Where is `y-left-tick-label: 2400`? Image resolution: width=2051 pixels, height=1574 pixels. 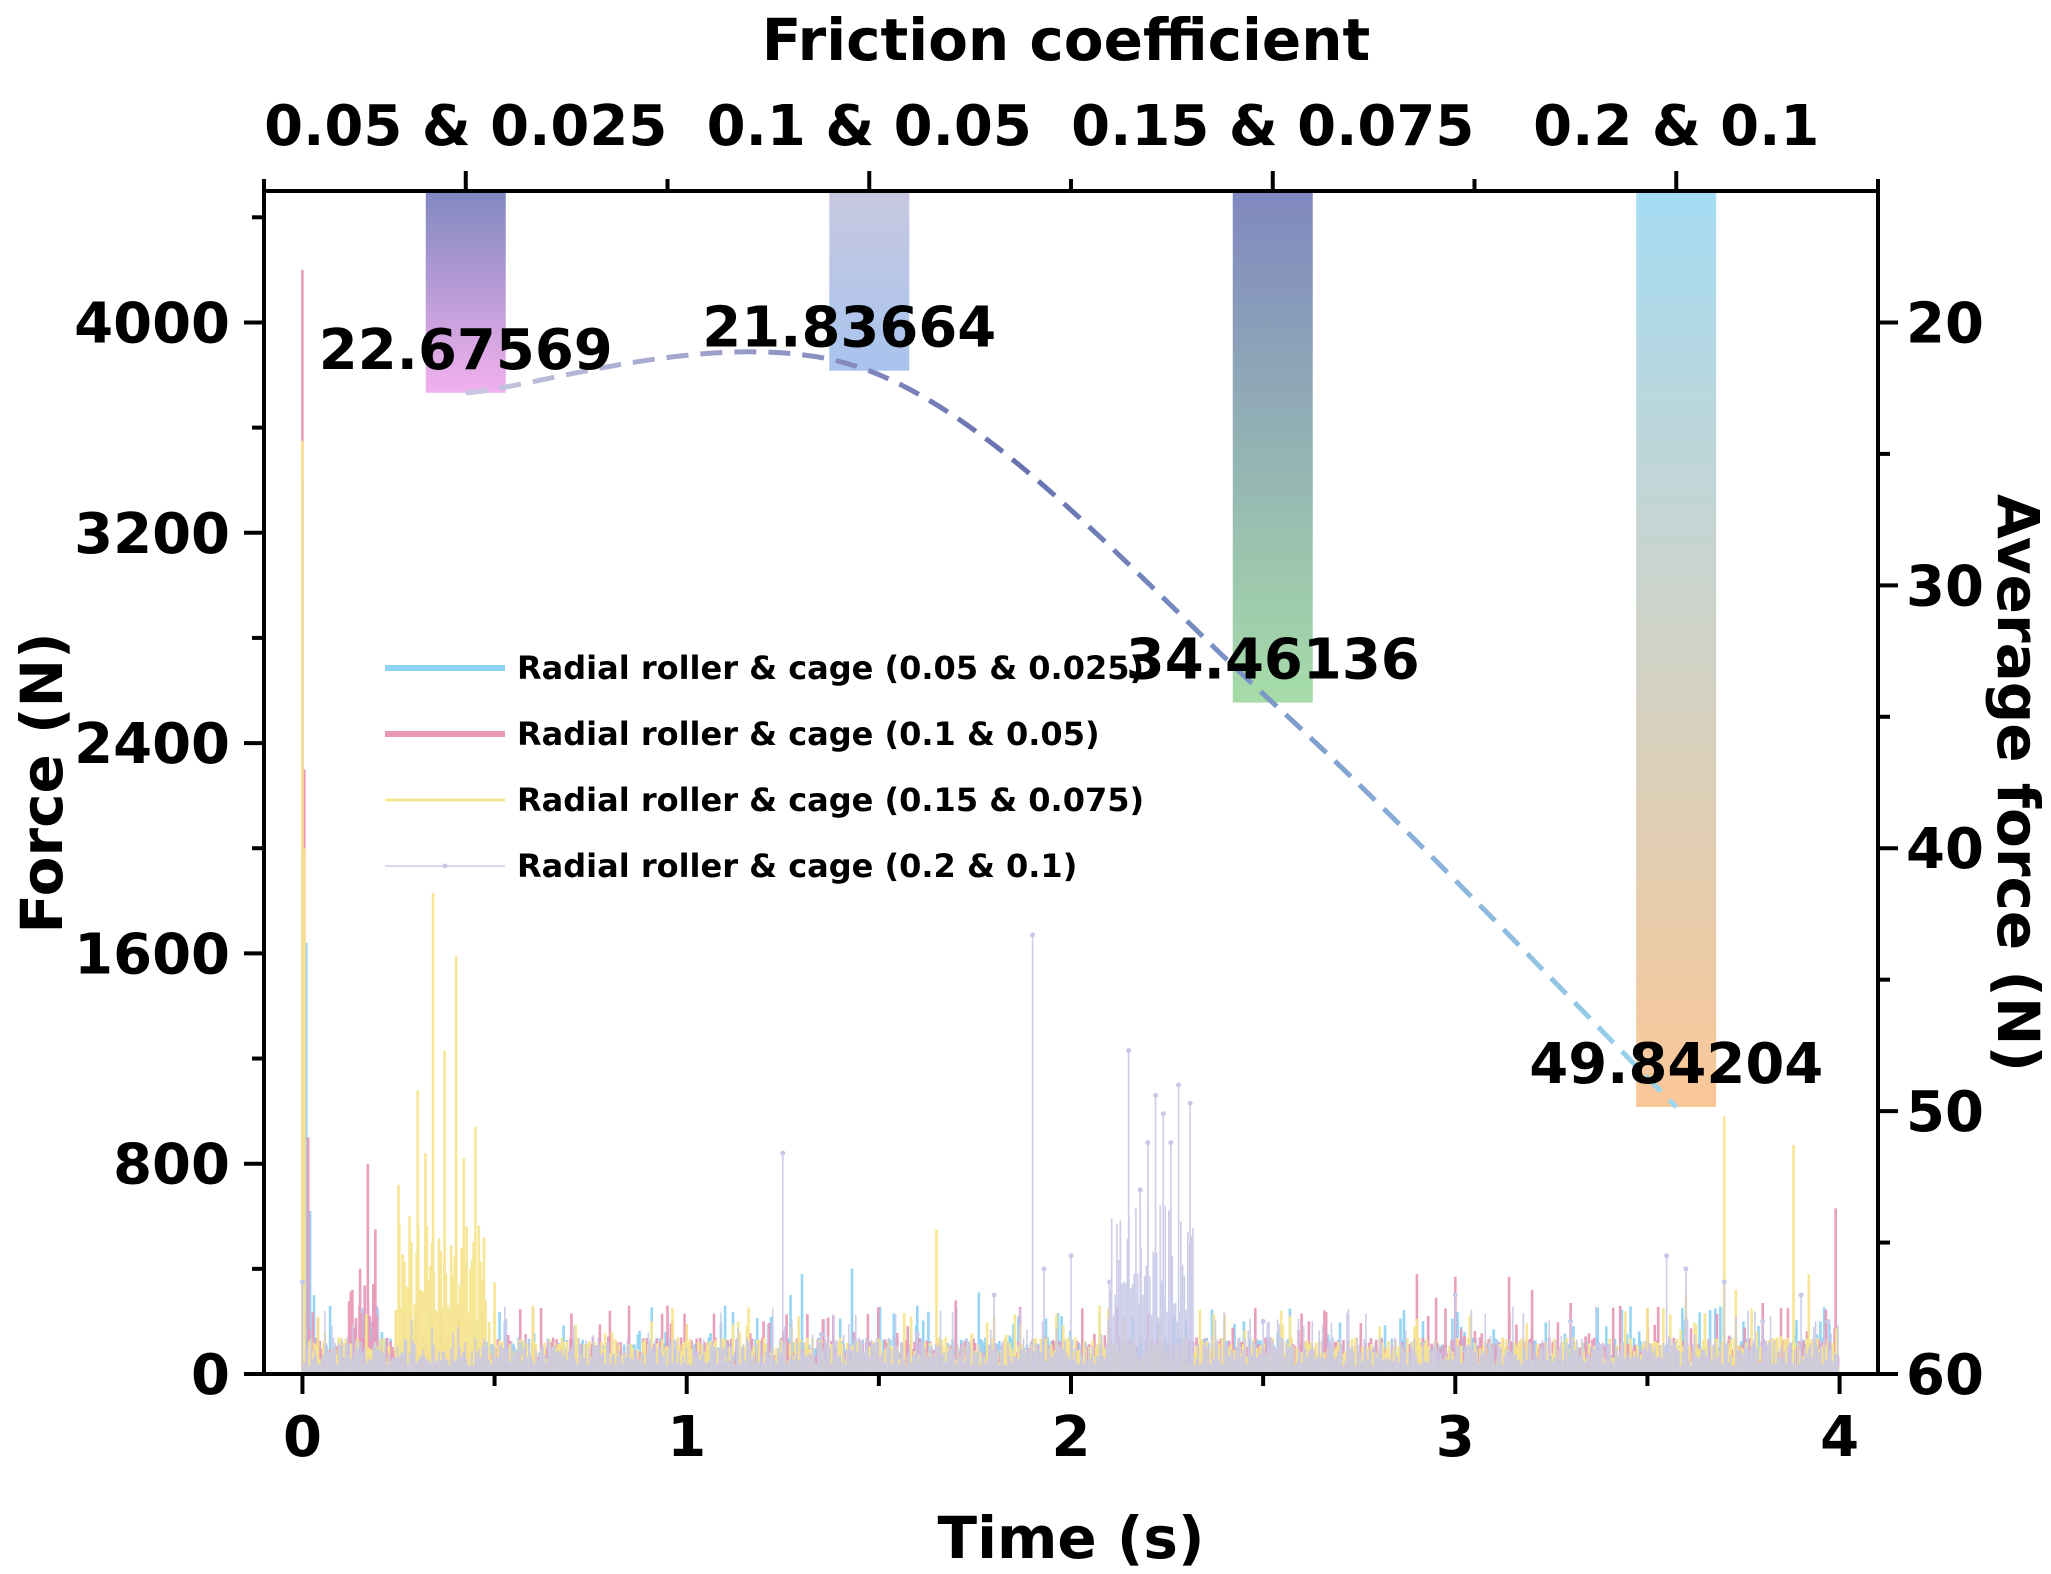 y-left-tick-label: 2400 is located at coordinates (152, 744).